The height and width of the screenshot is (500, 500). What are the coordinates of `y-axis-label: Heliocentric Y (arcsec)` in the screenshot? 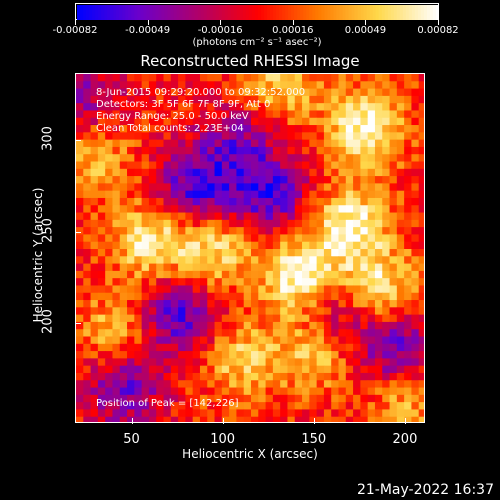 It's located at (38, 255).